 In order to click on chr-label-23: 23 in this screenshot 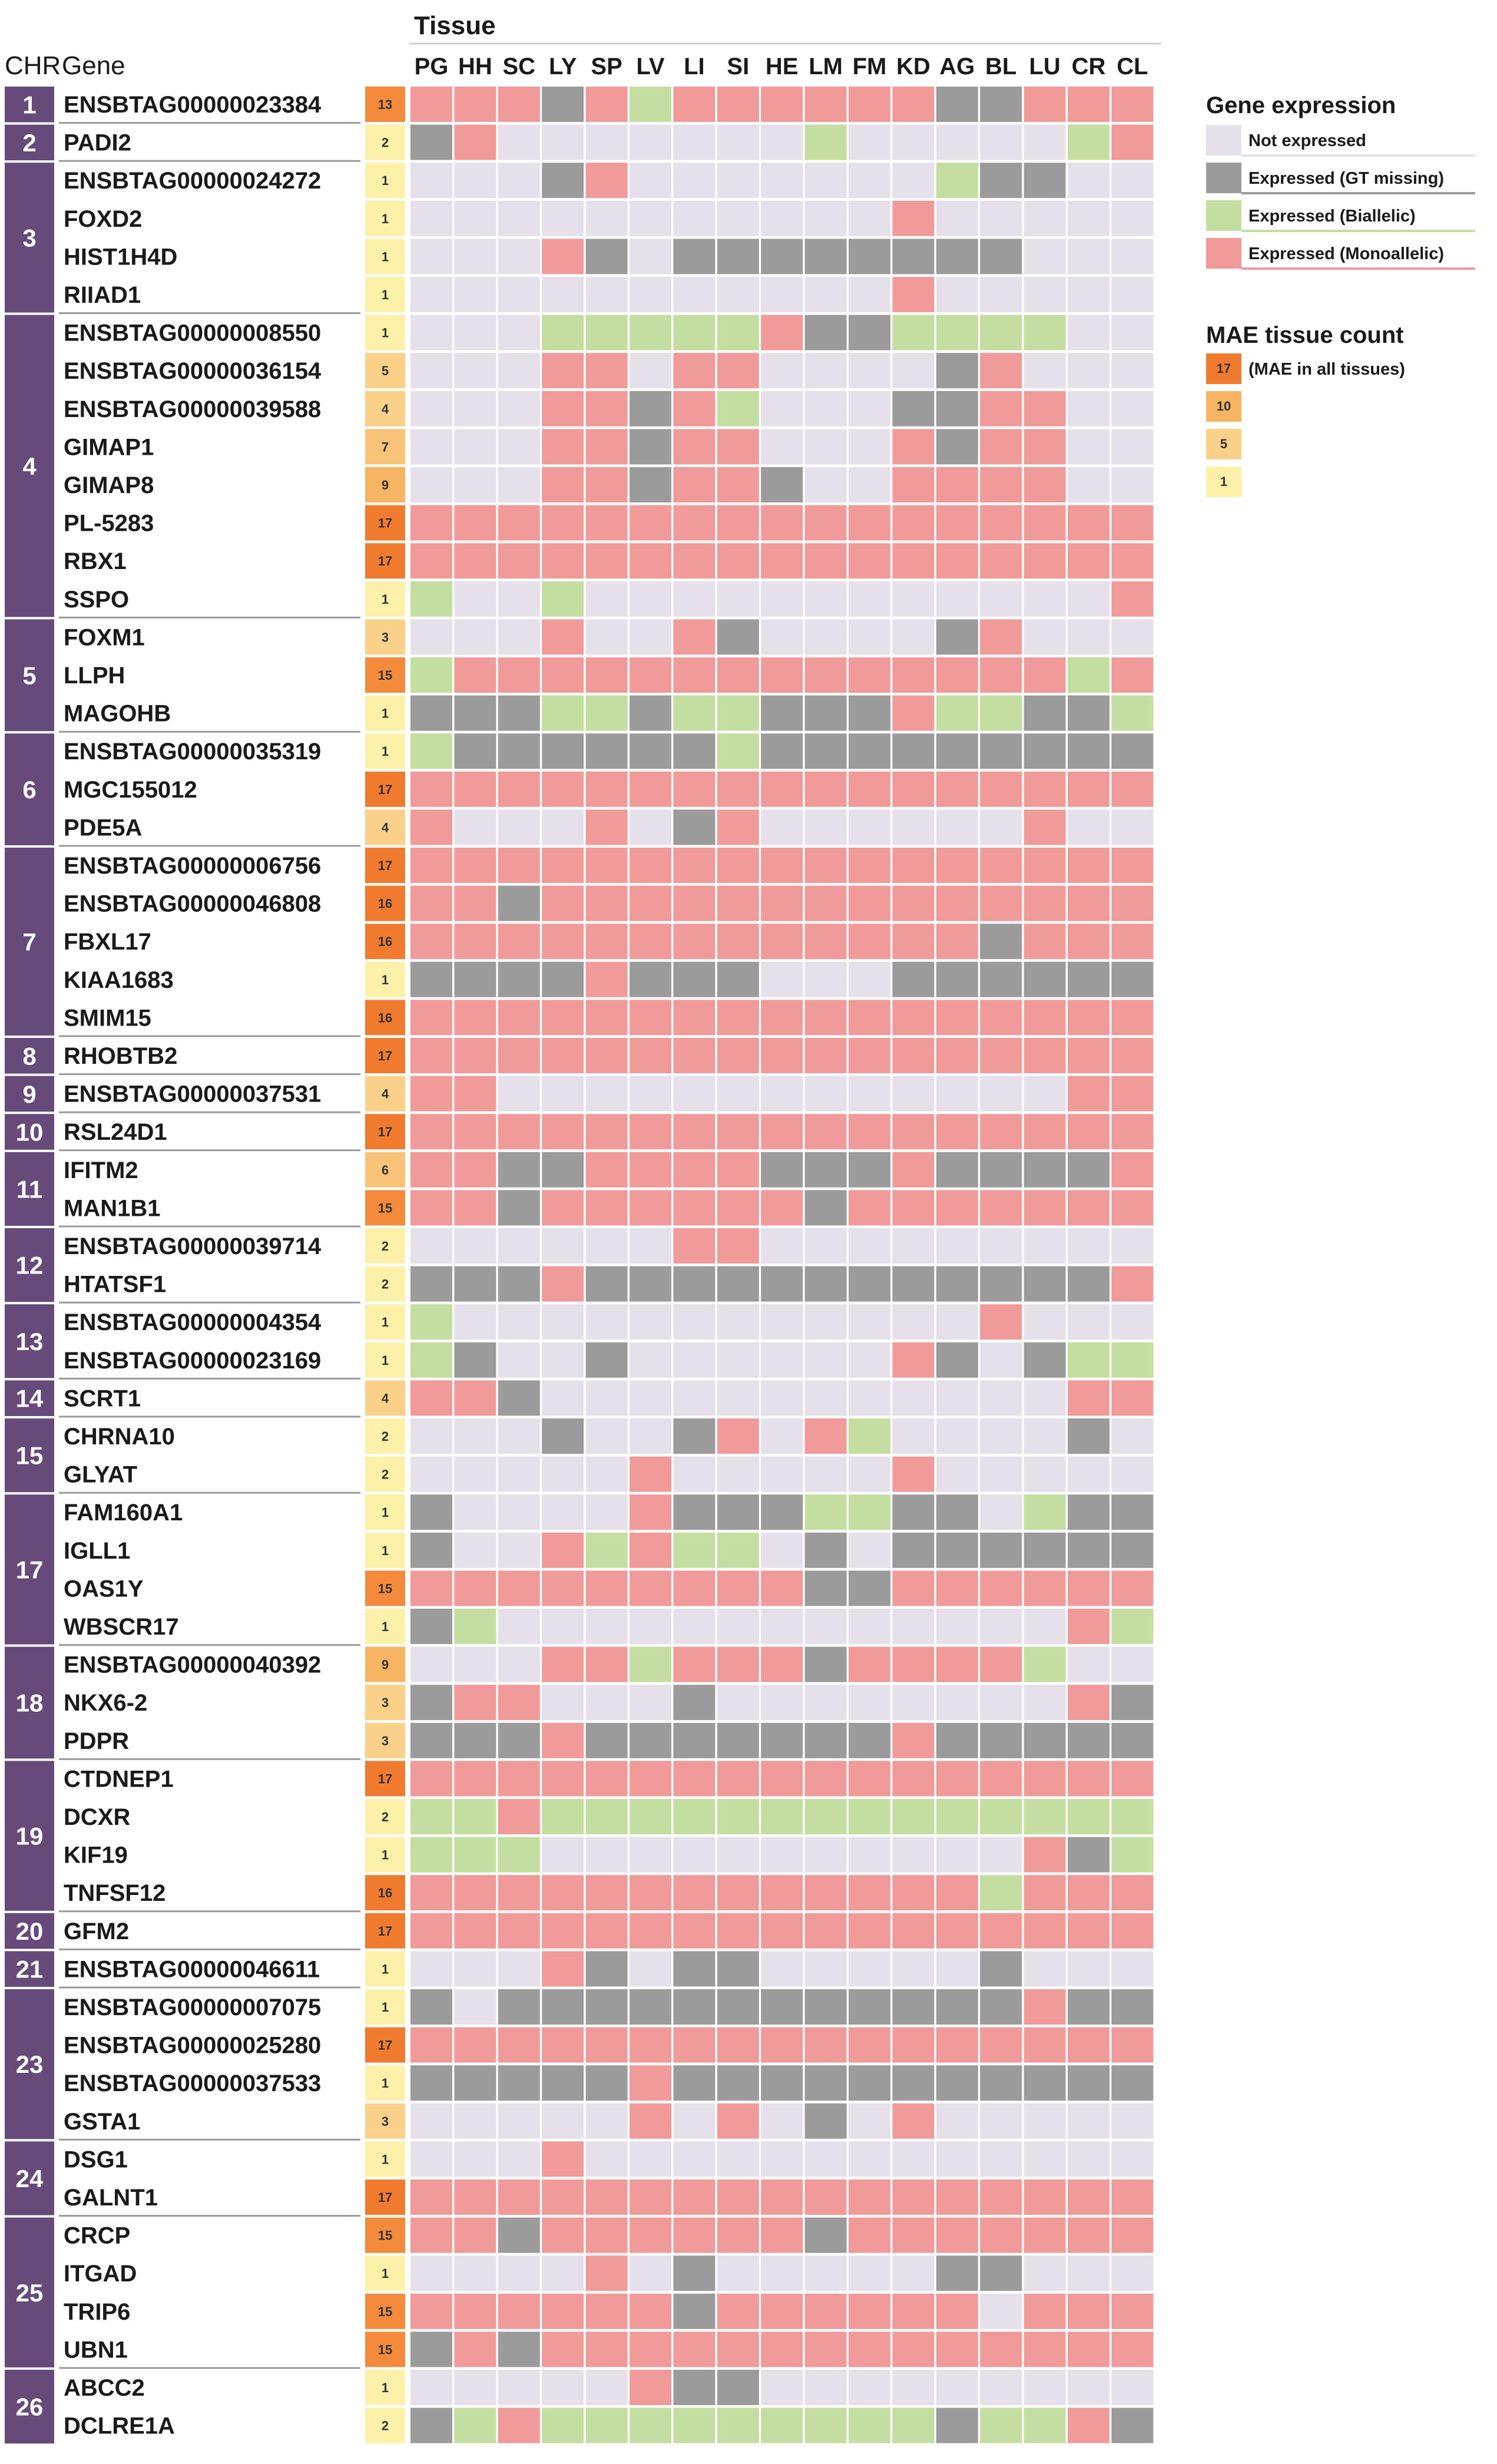, I will do `click(30, 2064)`.